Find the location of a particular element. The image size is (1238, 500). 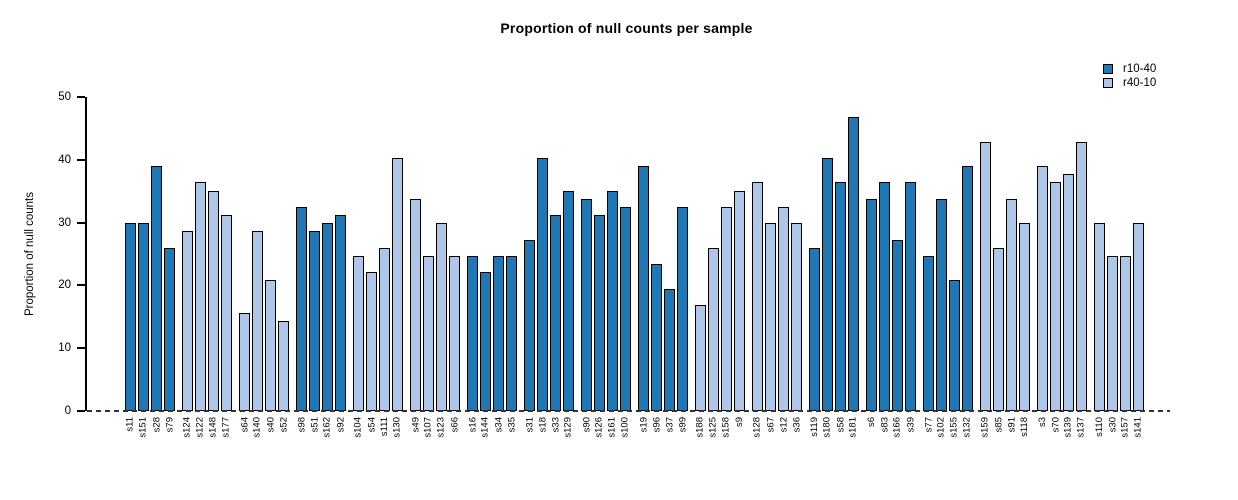

bar-column: s151 is located at coordinates (143, 330).